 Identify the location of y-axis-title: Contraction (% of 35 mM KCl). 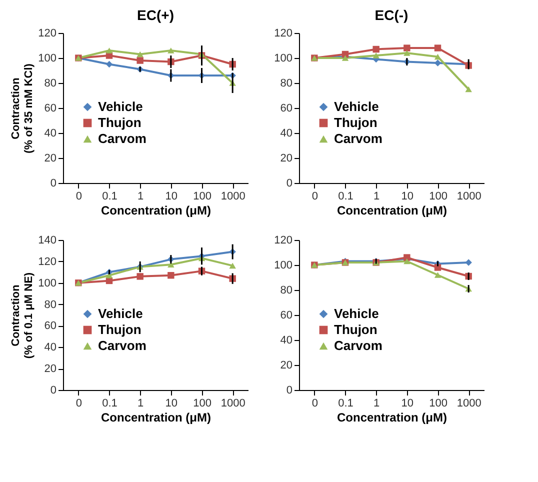
(23, 108).